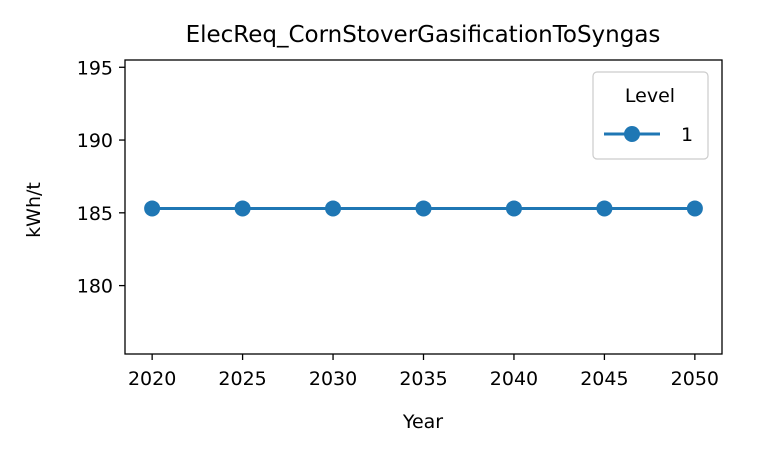  Describe the element at coordinates (695, 379) in the screenshot. I see `x-tick-label: 2050` at that location.